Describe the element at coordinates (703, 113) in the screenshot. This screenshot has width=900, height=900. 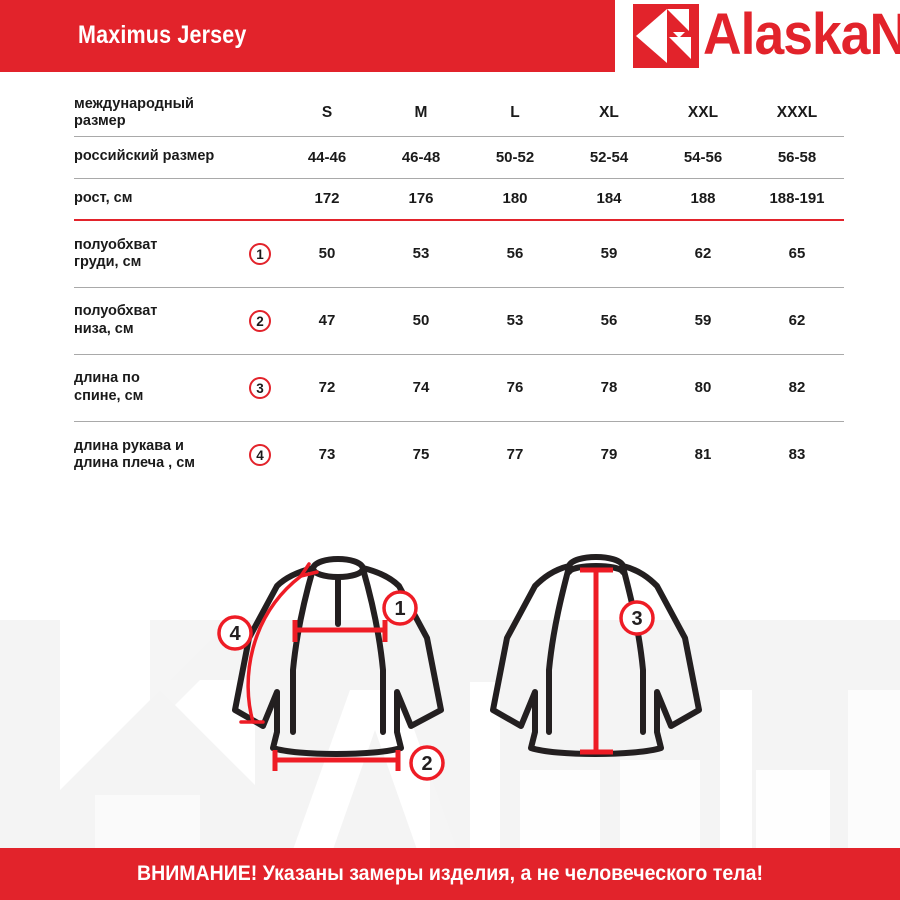
I see `cell-size-xxl: XXL` at that location.